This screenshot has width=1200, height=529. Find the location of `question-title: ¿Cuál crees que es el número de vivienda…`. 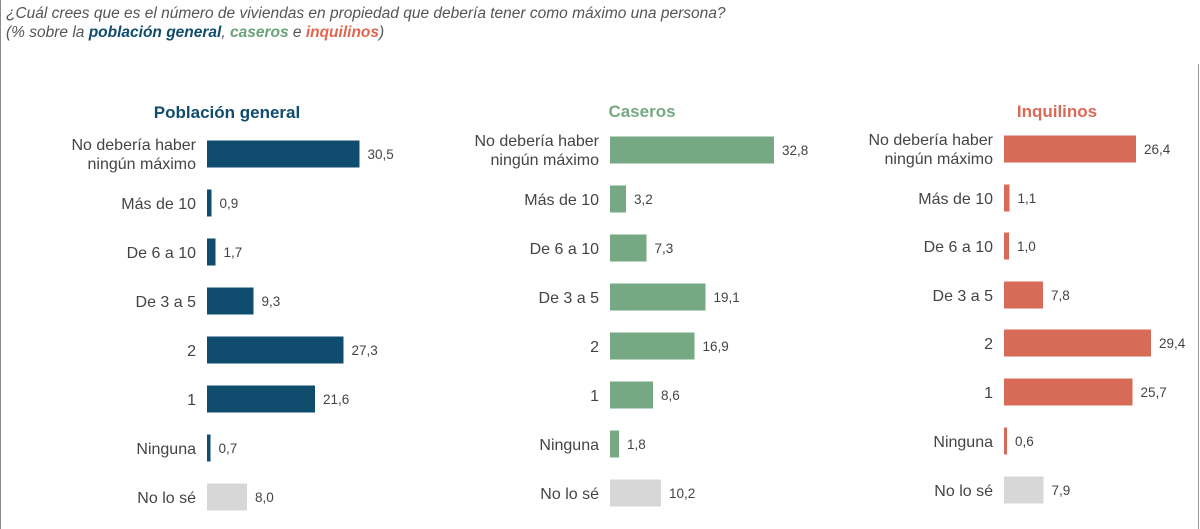

question-title: ¿Cuál crees que es el número de vivienda… is located at coordinates (366, 13).